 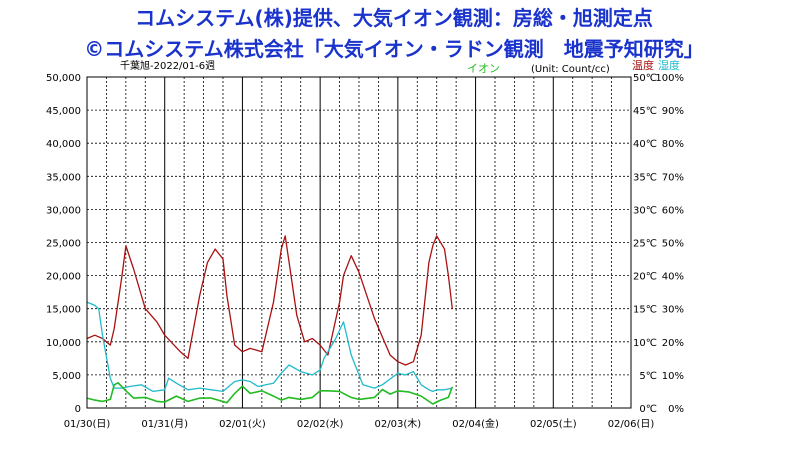 I want to click on y-left-tick-label: 5,000, so click(x=66, y=376).